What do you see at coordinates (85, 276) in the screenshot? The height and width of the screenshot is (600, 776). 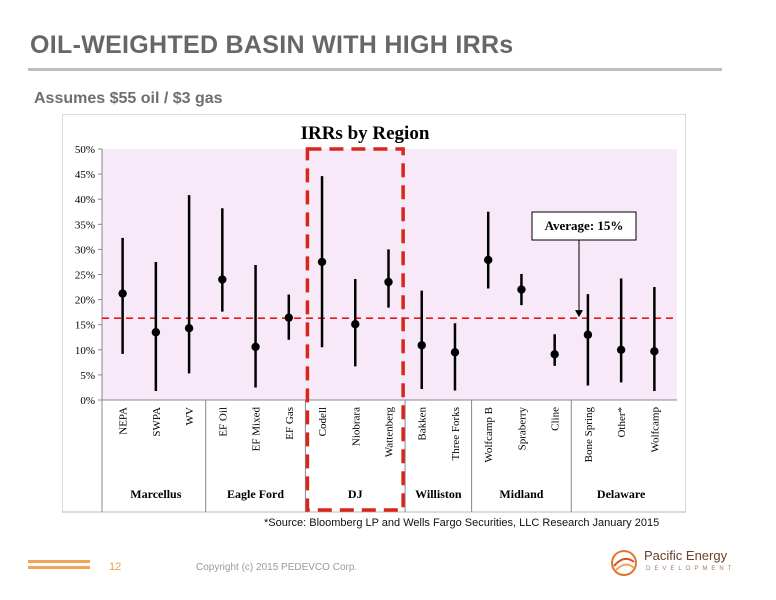 I see `y-tick-label: 25%` at bounding box center [85, 276].